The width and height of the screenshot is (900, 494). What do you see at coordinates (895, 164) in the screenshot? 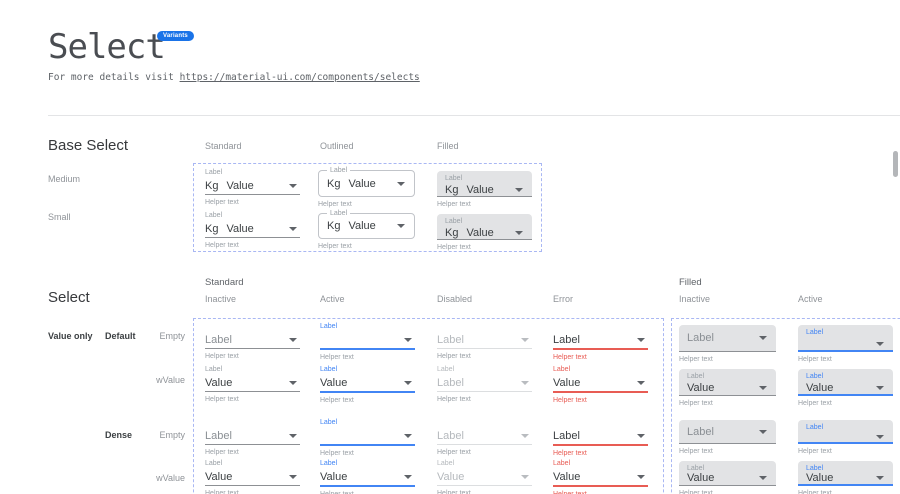
I see `vertical-scrollbar-thumb` at bounding box center [895, 164].